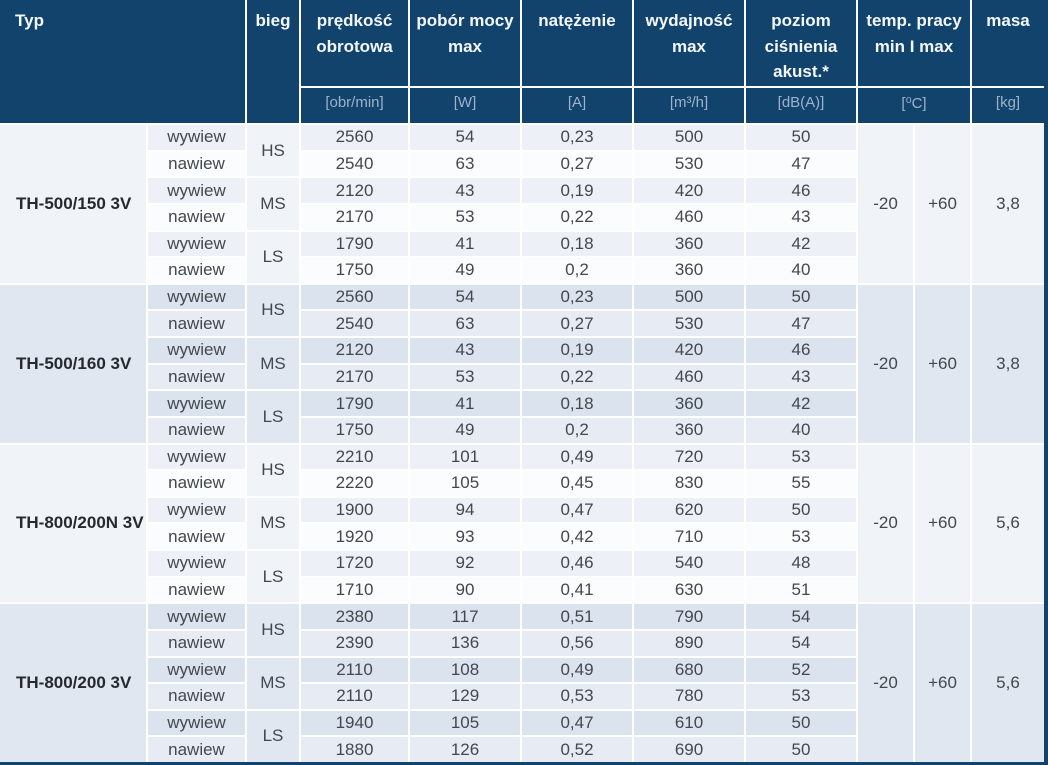 Image resolution: width=1048 pixels, height=765 pixels. Describe the element at coordinates (689, 616) in the screenshot. I see `airflow-cell: 790` at that location.